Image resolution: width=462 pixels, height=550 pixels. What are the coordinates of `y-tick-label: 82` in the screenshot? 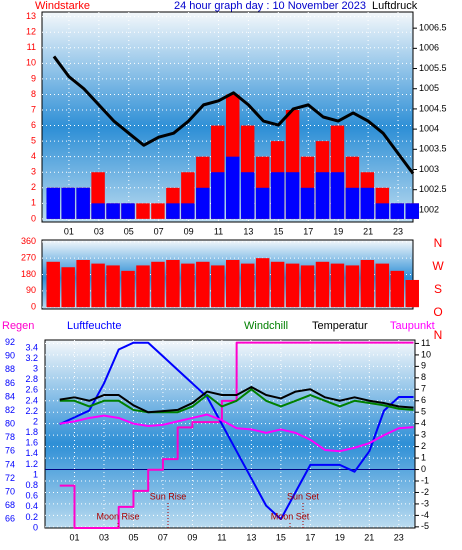 It's located at (10, 410).